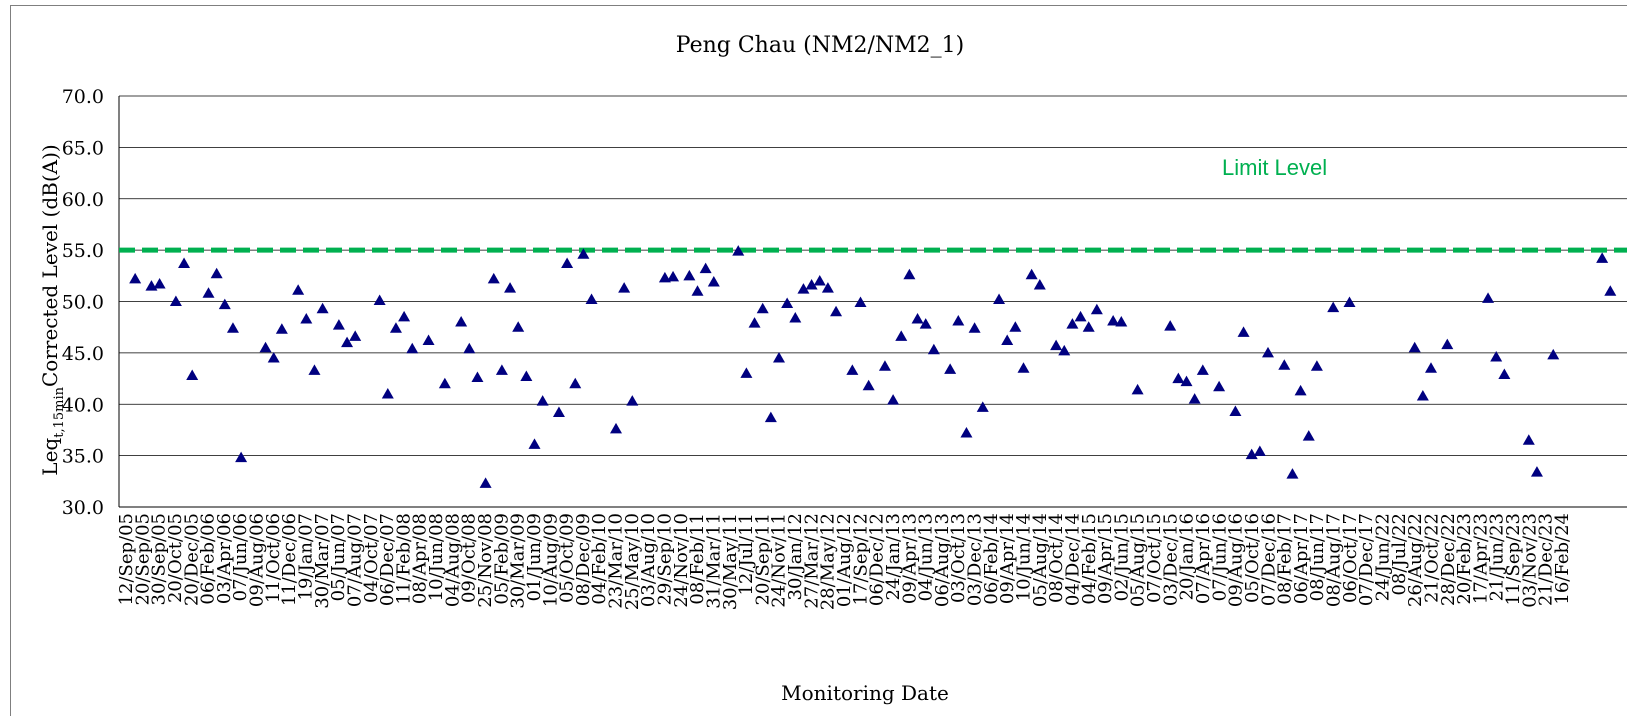  Describe the element at coordinates (909, 558) in the screenshot. I see `x-tick-label: 09/Apr/13` at that location.